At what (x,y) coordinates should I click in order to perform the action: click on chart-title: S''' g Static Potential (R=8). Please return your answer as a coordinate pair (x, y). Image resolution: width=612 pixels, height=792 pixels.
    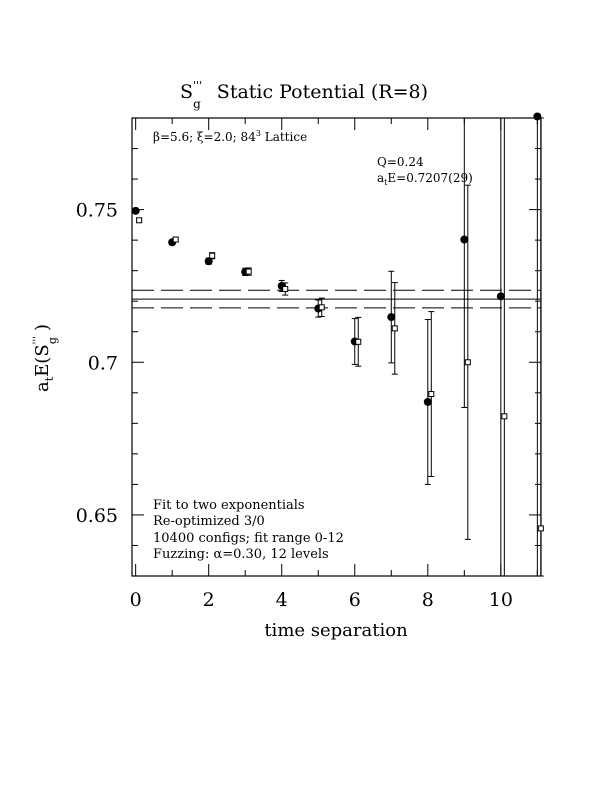
    Looking at the image, I should click on (304, 95).